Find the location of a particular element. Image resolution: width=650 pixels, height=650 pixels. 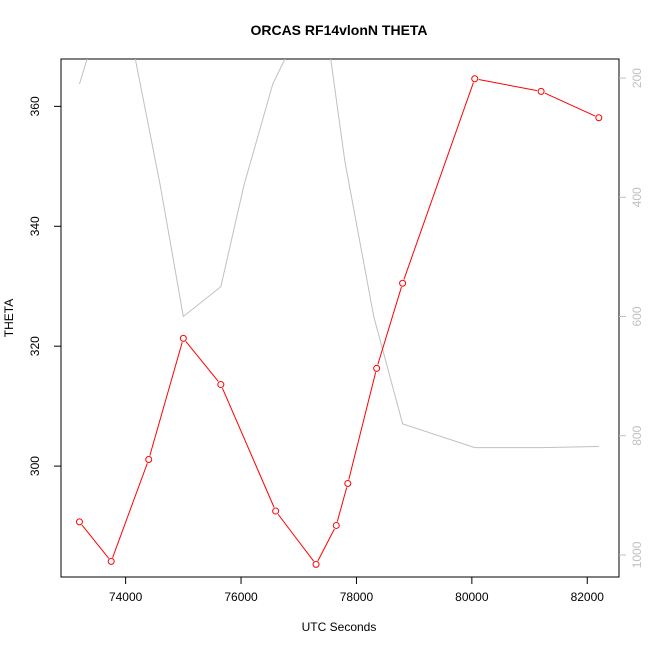

y2-tick-label: 1000 is located at coordinates (637, 554).